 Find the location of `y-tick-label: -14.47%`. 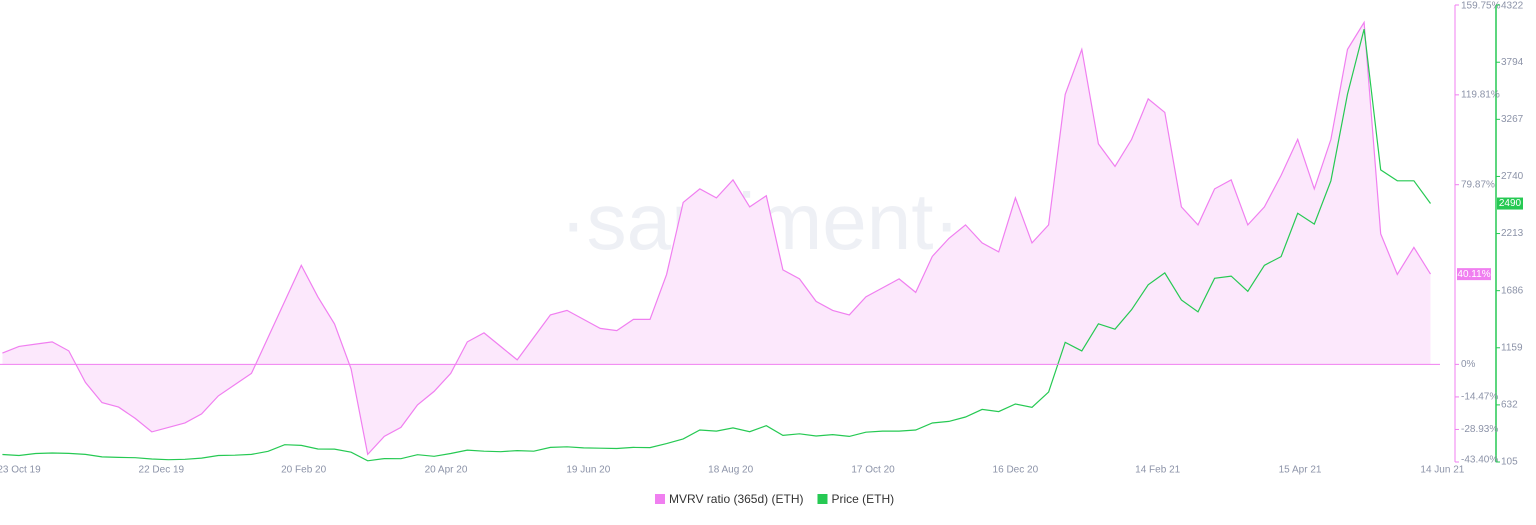

y-tick-label: -14.47% is located at coordinates (1479, 397).